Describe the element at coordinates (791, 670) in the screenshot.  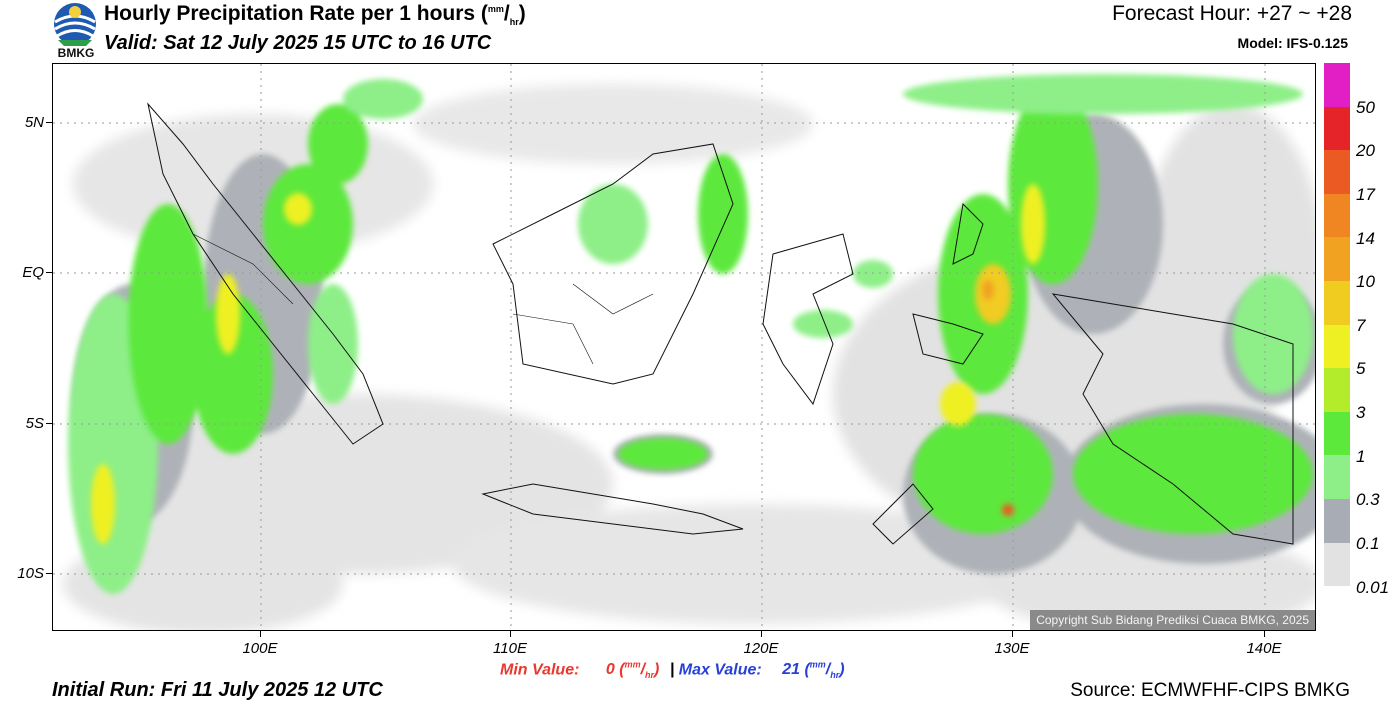
I see `max-value: 21` at that location.